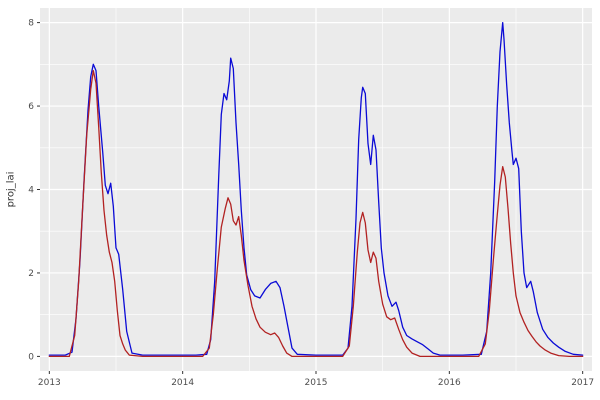 This screenshot has width=600, height=400. What do you see at coordinates (316, 383) in the screenshot?
I see `x-tick-label: 2015` at bounding box center [316, 383].